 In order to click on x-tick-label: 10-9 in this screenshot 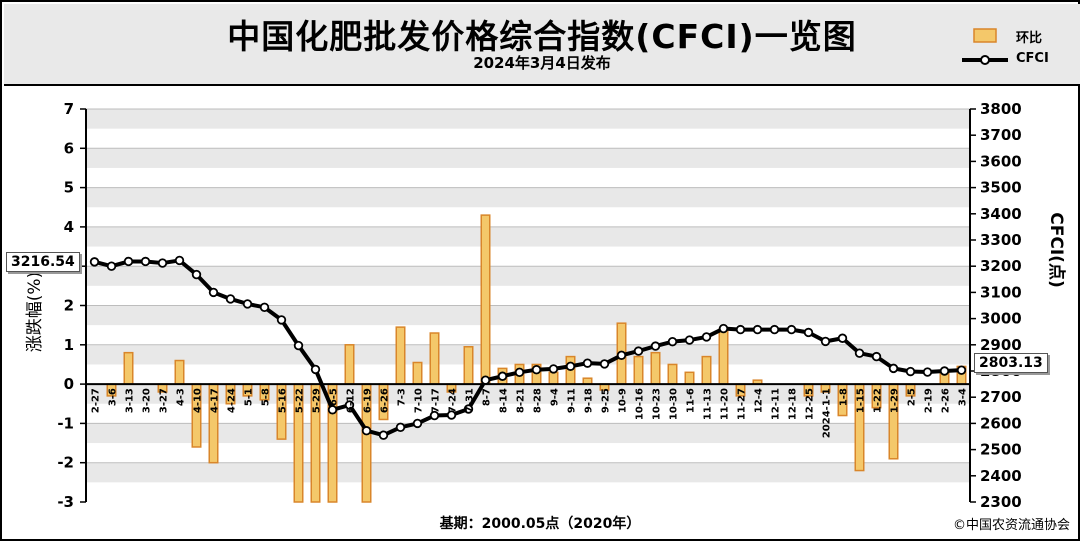, I will do `click(623, 400)`.